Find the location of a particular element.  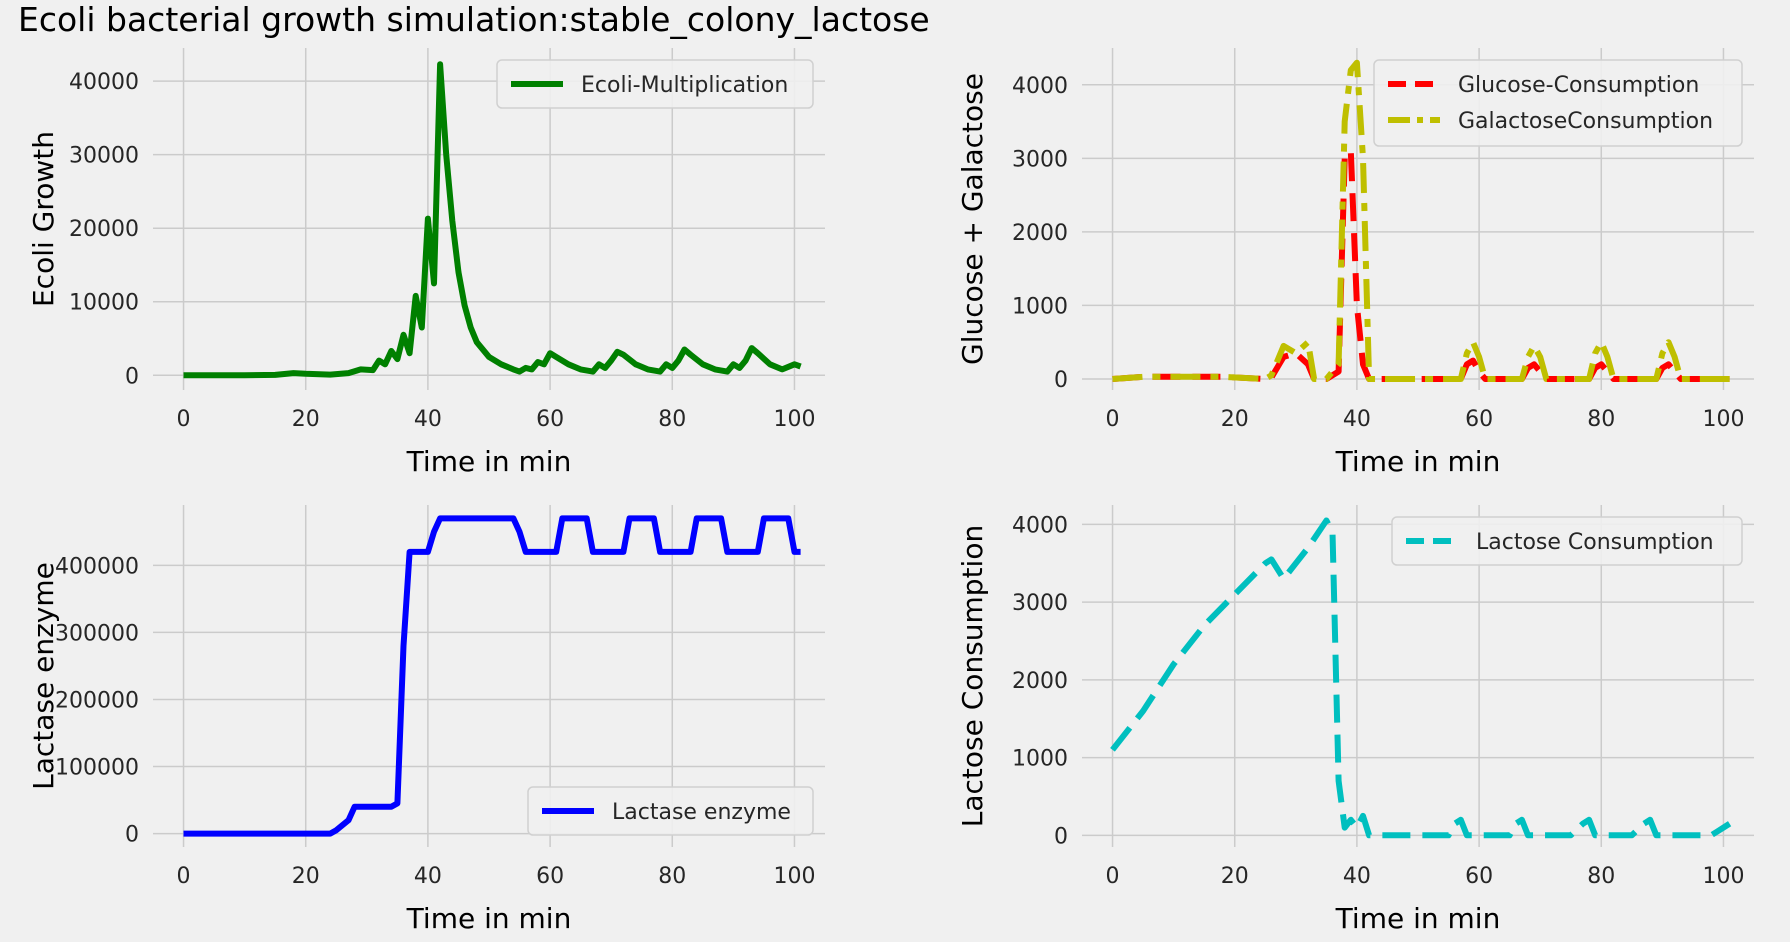

legend: Lactase enzyme is located at coordinates (670, 811).